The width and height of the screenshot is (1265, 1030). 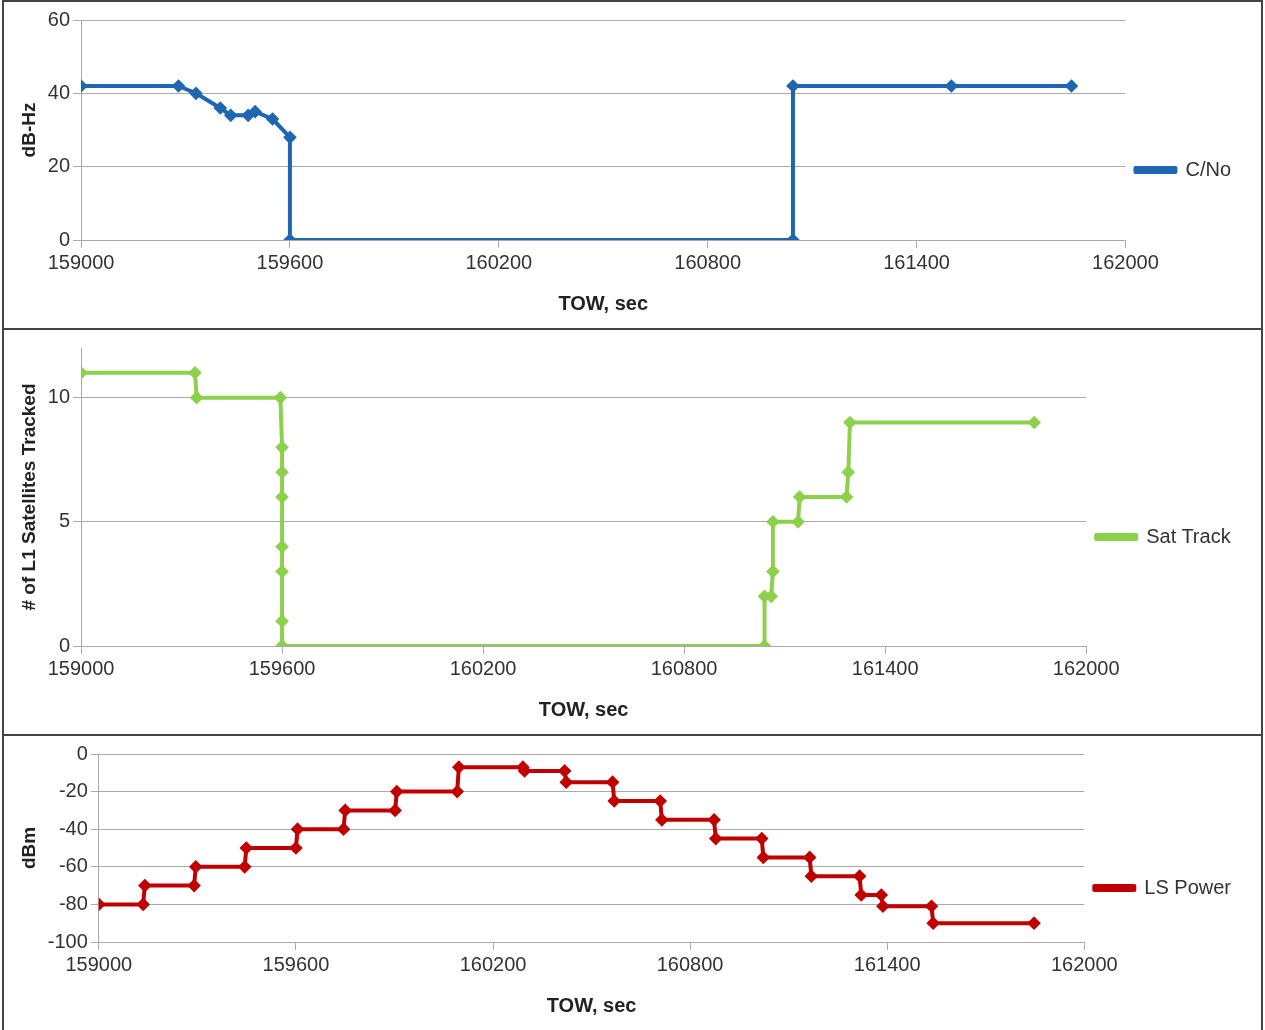 What do you see at coordinates (59, 18) in the screenshot?
I see `y-tick-label: 60` at bounding box center [59, 18].